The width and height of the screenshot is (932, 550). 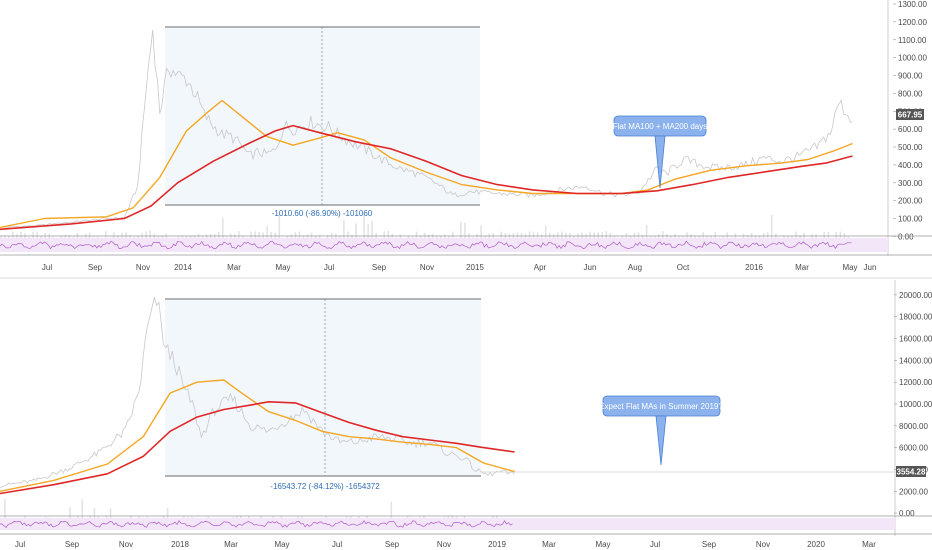 I want to click on y-tick-label: 300.00, so click(x=910, y=183).